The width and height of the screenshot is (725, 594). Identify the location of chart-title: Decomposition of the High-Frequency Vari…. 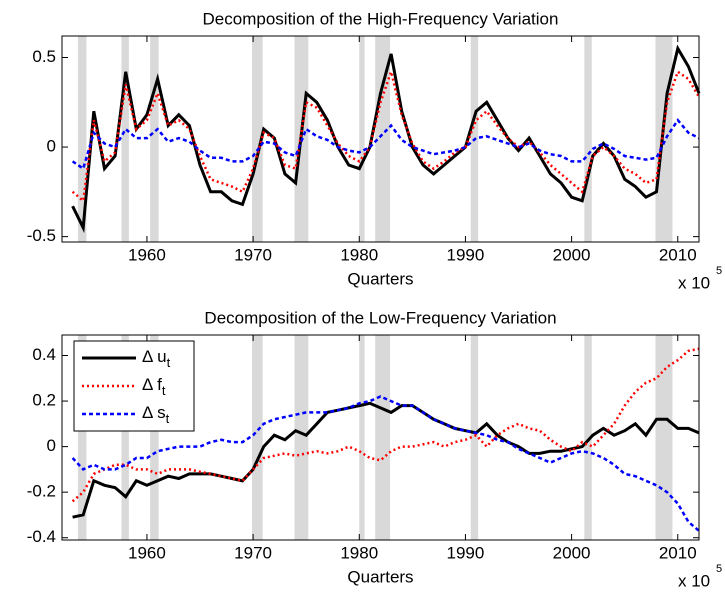
(381, 18).